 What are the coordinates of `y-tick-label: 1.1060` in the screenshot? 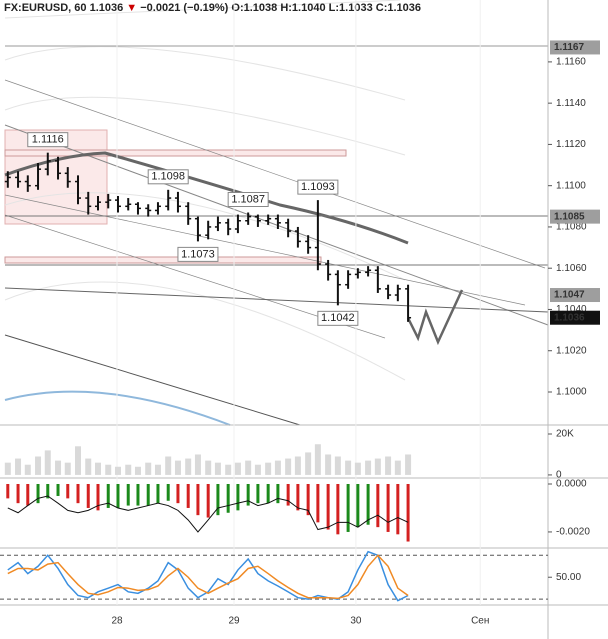 It's located at (571, 268).